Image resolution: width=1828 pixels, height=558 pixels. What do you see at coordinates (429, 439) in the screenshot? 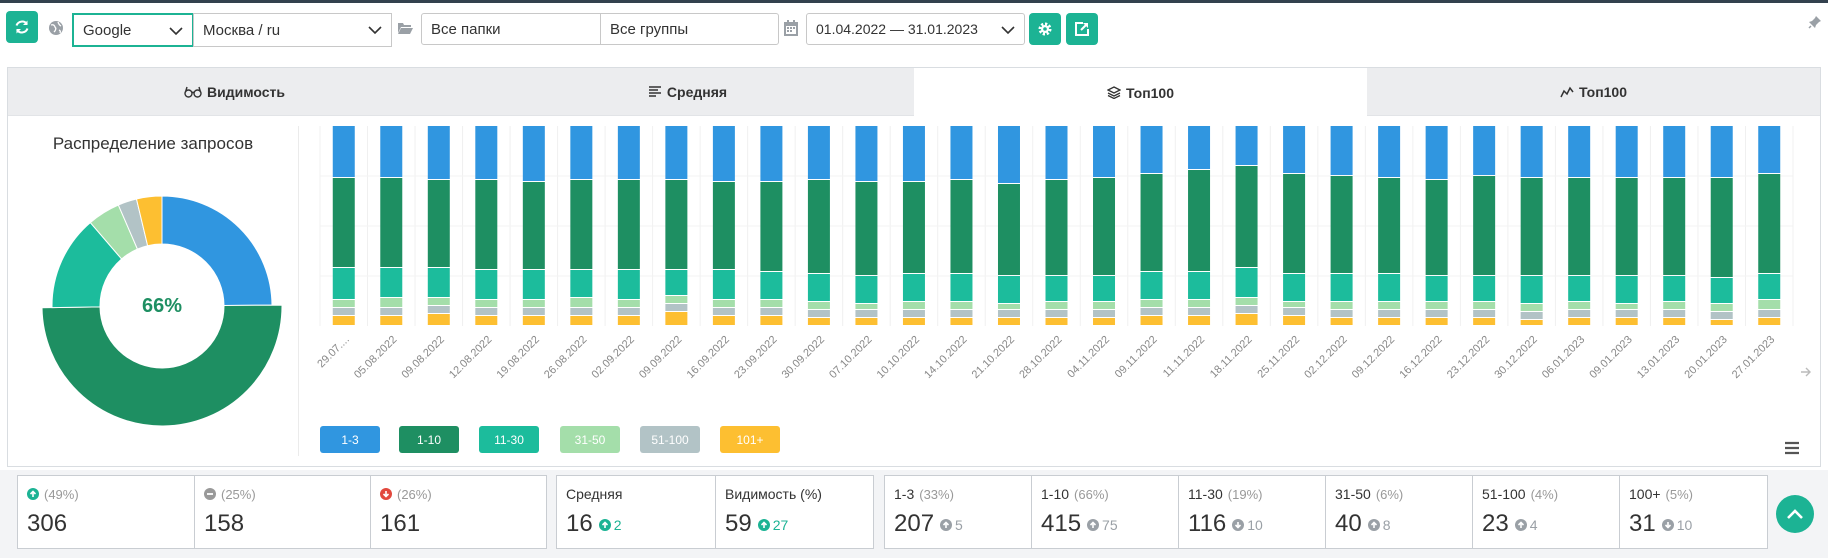
I see `legend-item-1-10: 1-10` at bounding box center [429, 439].